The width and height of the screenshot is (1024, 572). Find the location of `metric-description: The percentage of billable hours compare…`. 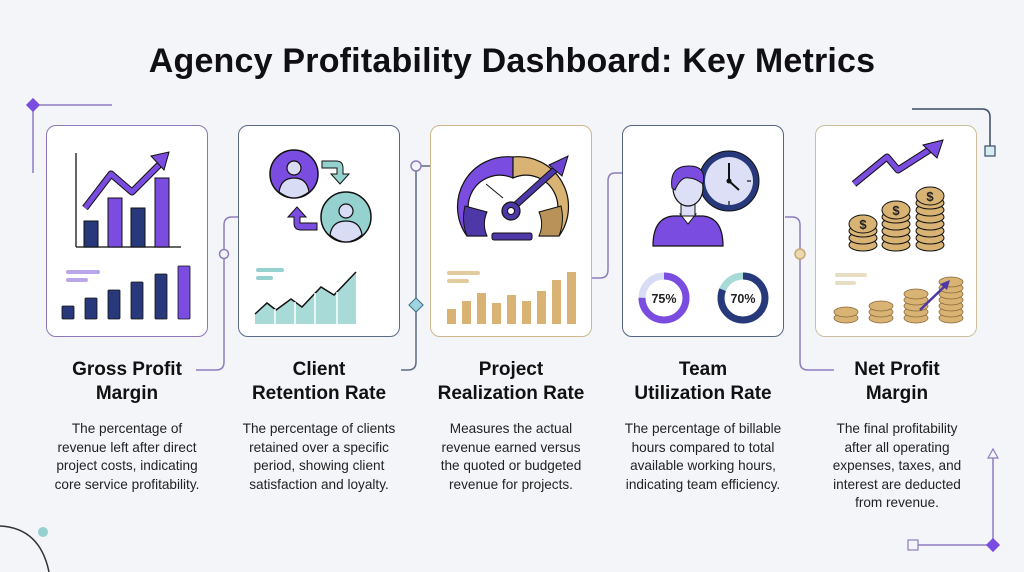

metric-description: The percentage of billable hours compare… is located at coordinates (703, 456).